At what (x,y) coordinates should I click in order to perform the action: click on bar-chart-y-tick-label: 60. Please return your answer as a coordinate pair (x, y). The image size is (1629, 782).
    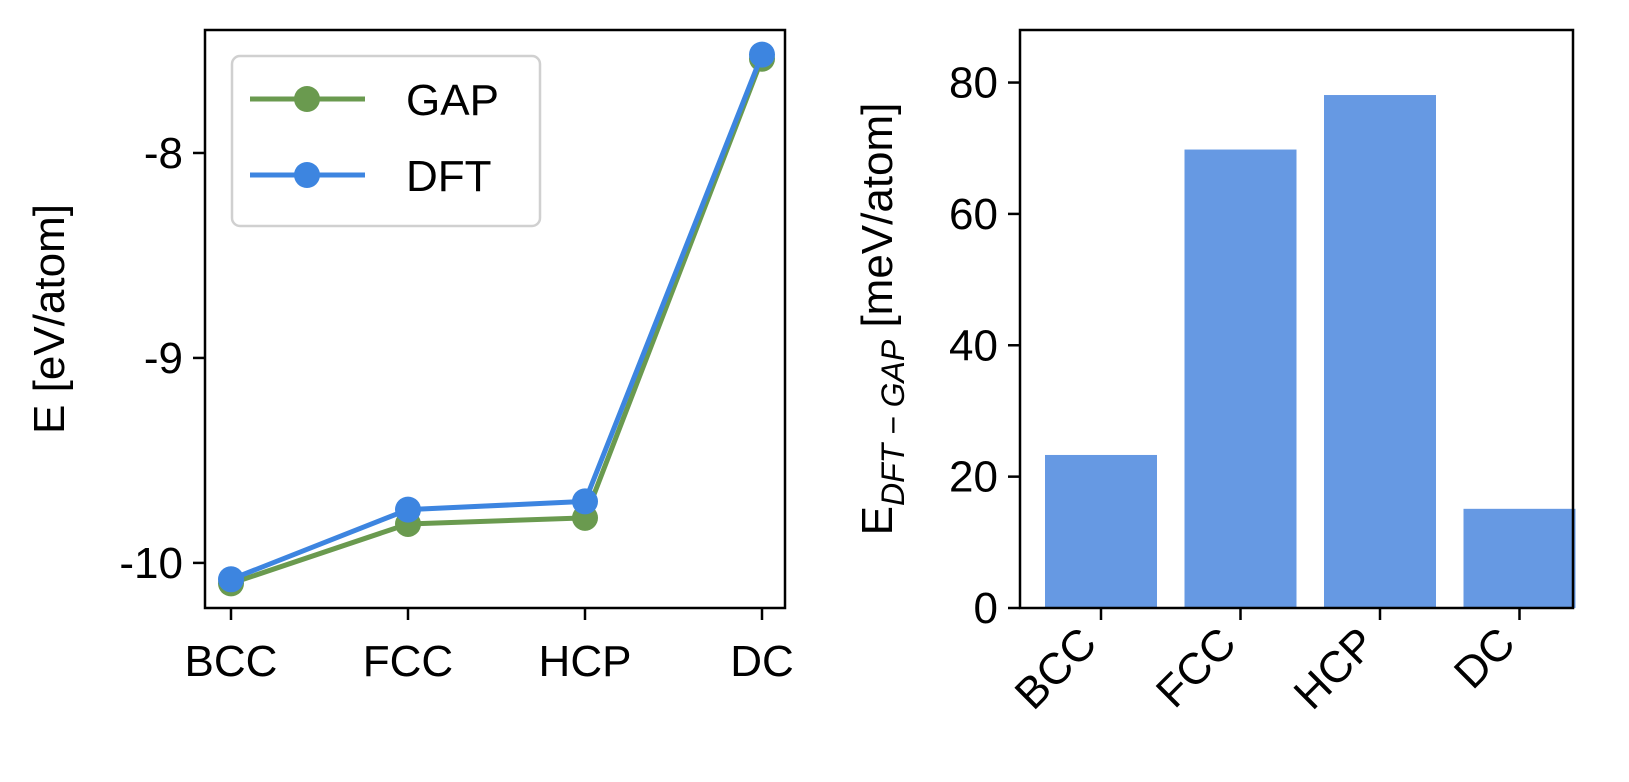
    Looking at the image, I should click on (973, 214).